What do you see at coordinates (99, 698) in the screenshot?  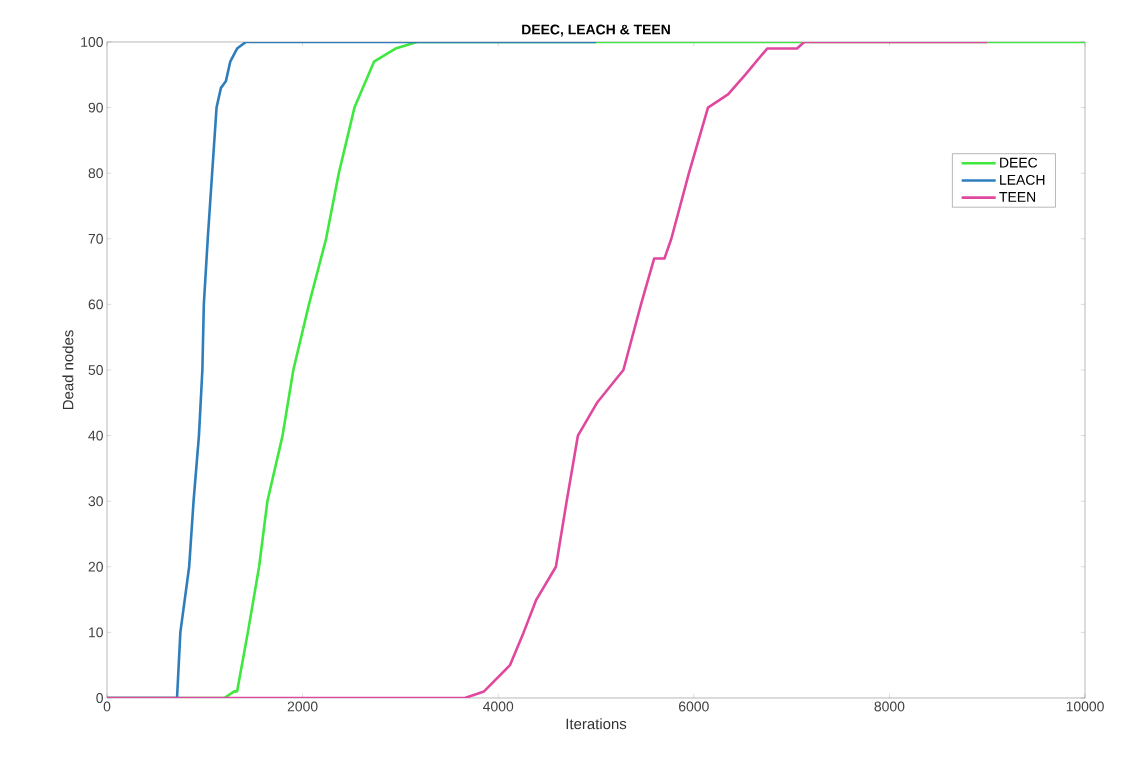 I see `y-tick-label: 0` at bounding box center [99, 698].